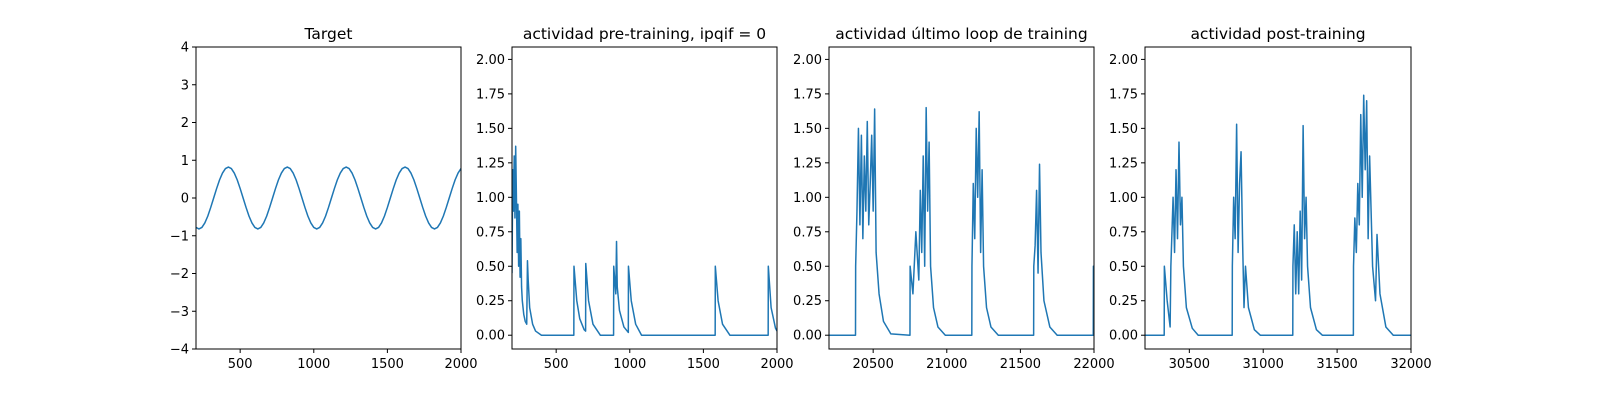  I want to click on x-tick-label: 21500, so click(1020, 364).